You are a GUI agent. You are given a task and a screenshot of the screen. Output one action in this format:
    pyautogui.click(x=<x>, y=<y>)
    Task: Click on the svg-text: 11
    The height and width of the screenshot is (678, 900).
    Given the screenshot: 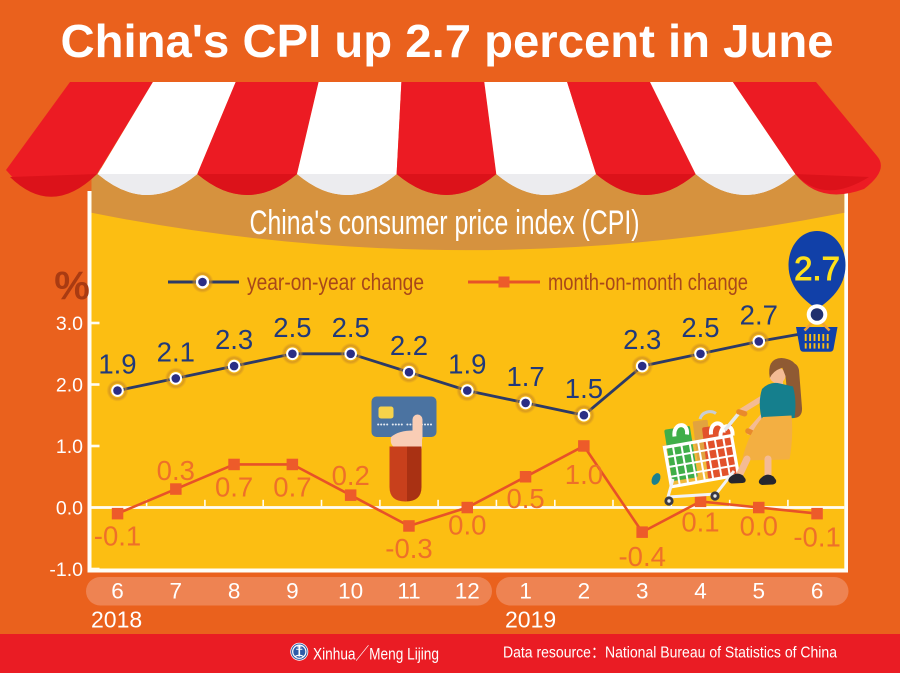 What is the action you would take?
    pyautogui.click(x=408, y=591)
    